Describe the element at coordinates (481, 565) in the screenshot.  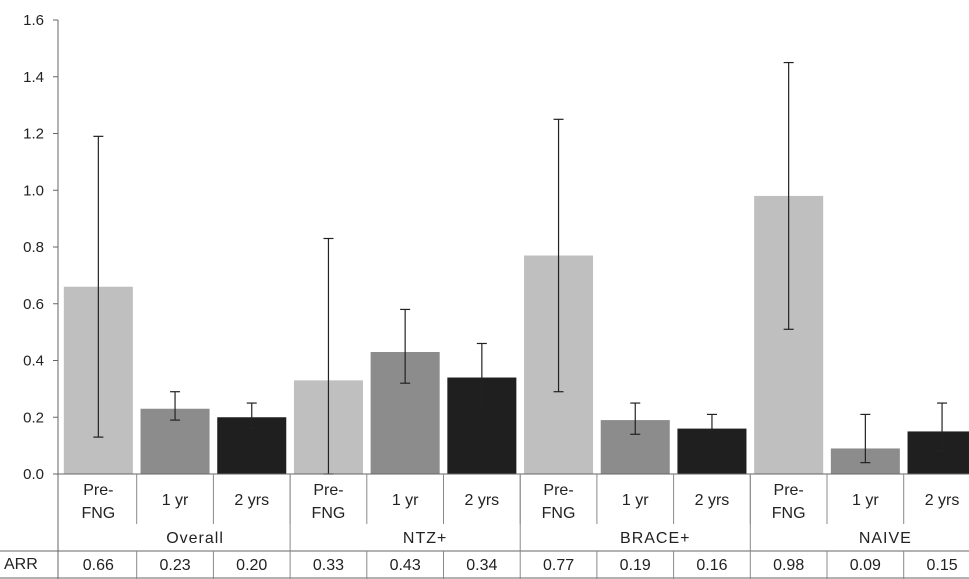
I see `arr-value: 0.34` at that location.